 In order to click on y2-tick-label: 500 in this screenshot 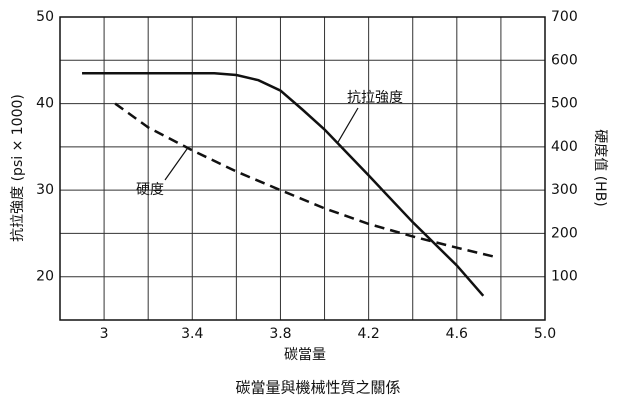, I will do `click(564, 104)`.